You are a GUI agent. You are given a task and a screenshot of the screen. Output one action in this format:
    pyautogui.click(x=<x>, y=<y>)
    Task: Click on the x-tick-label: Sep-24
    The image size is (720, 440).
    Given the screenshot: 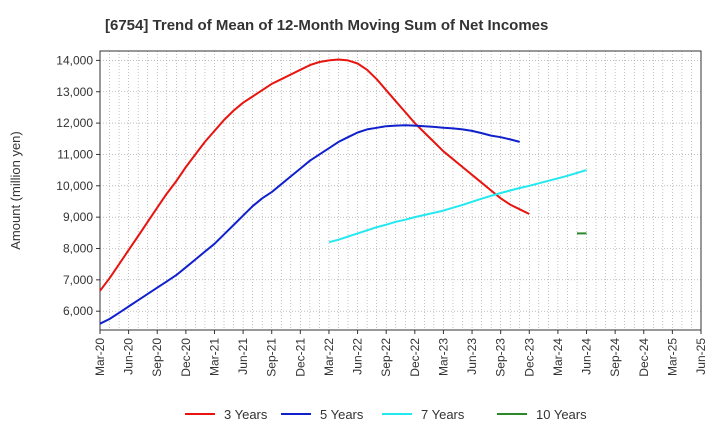 What is the action you would take?
    pyautogui.click(x=615, y=357)
    